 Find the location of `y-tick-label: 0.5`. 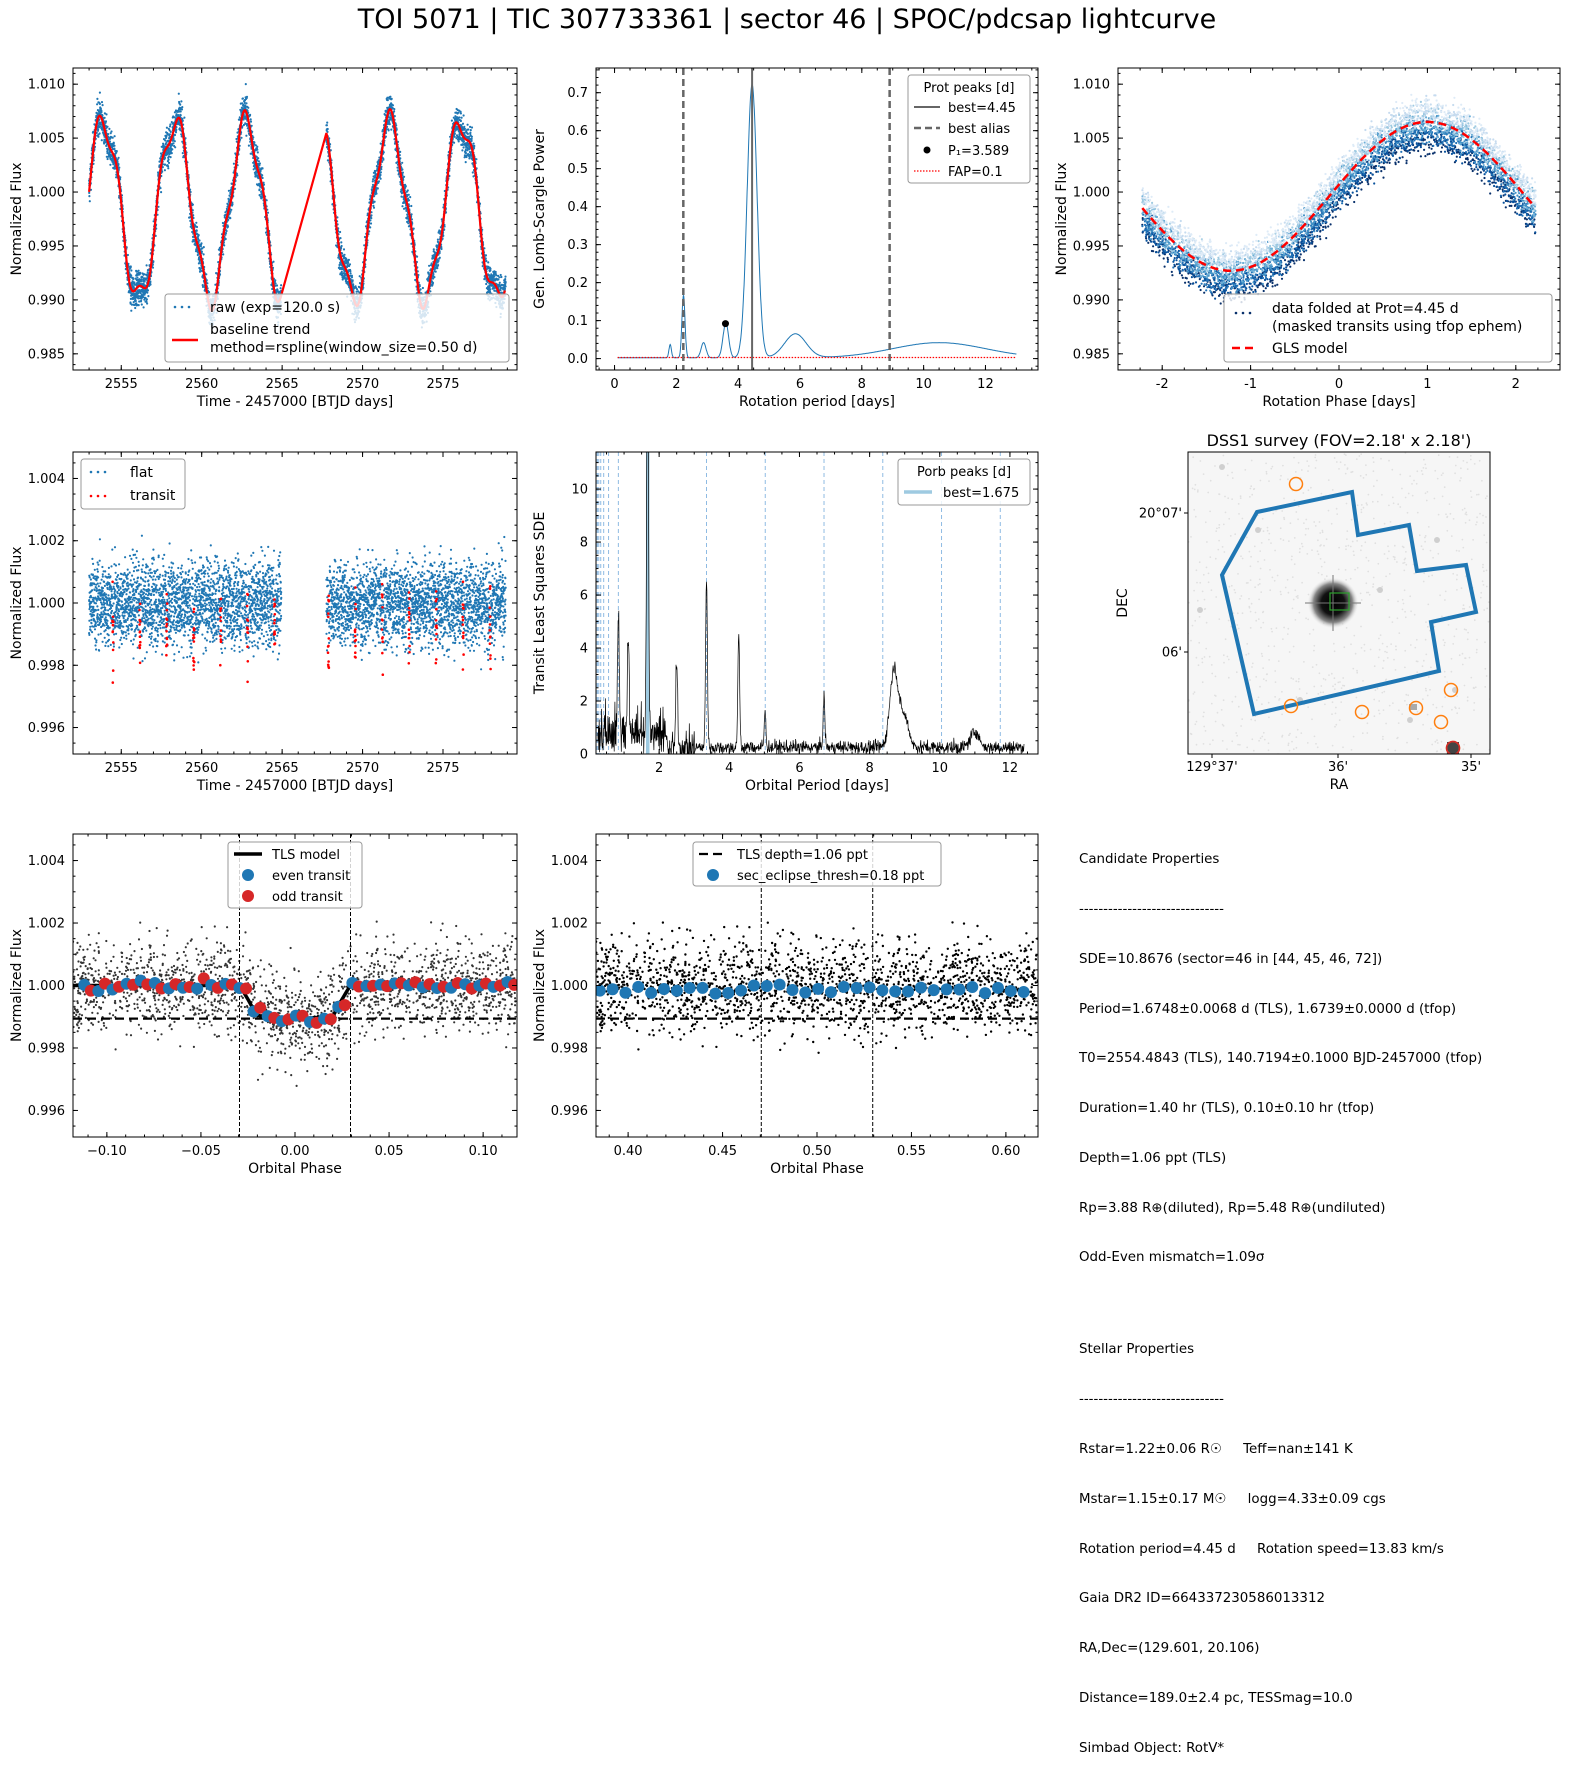

y-tick-label: 0.5 is located at coordinates (577, 169).